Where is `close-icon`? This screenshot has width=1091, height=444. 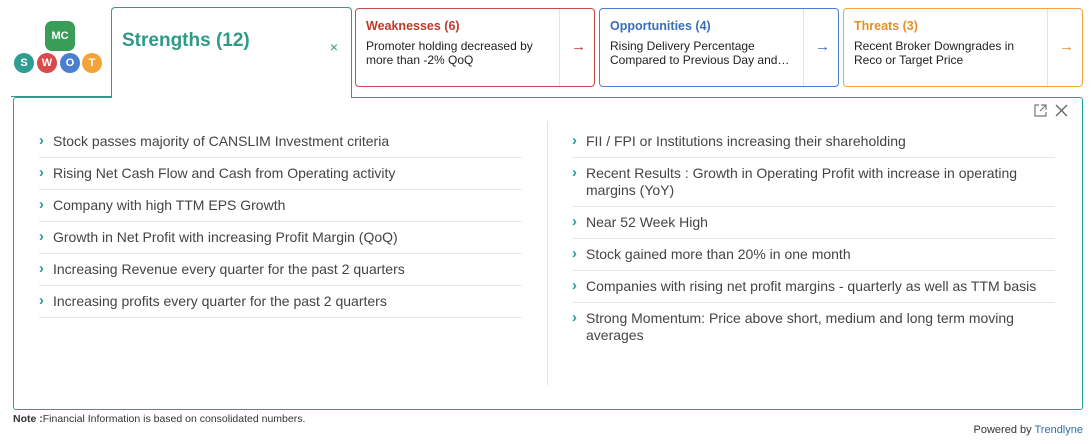
close-icon is located at coordinates (1061, 112).